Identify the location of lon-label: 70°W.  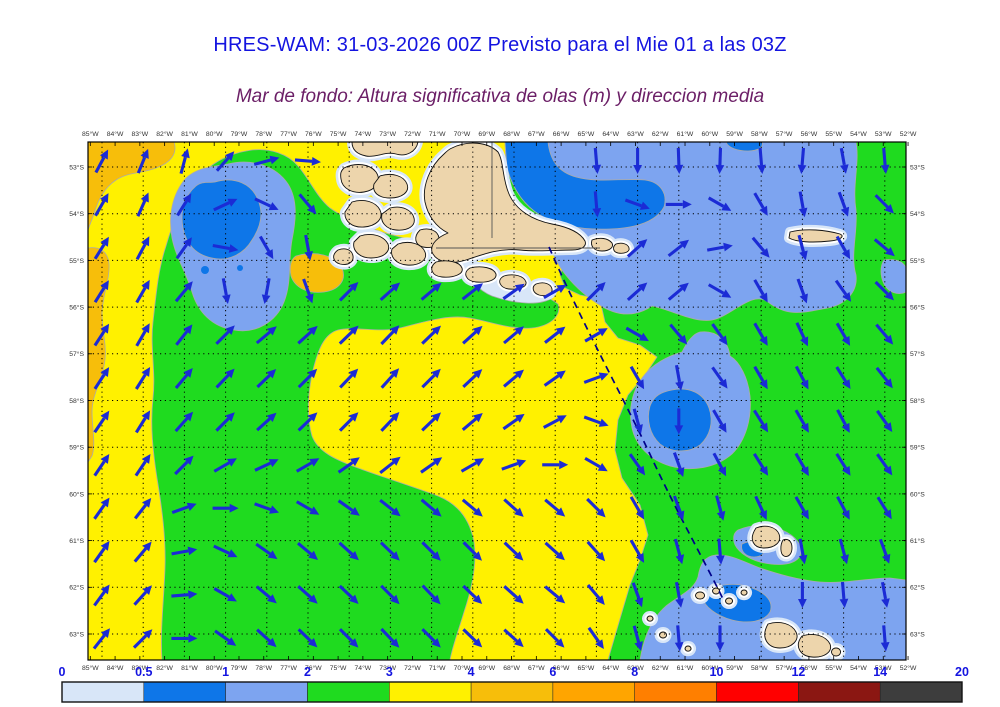
(462, 668).